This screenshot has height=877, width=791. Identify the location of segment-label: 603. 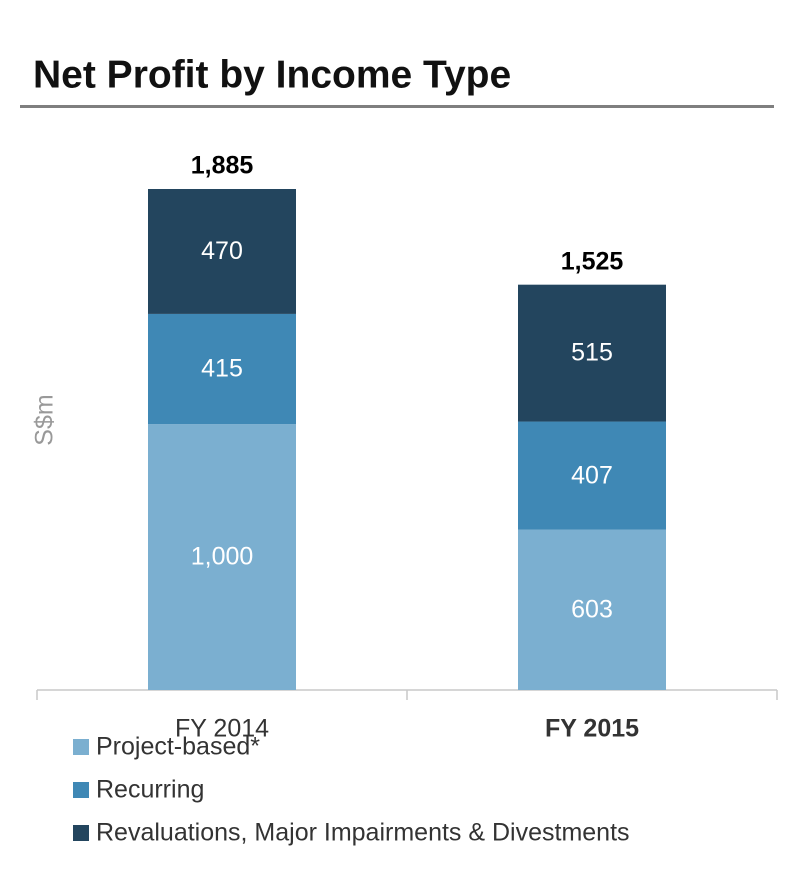
(592, 609).